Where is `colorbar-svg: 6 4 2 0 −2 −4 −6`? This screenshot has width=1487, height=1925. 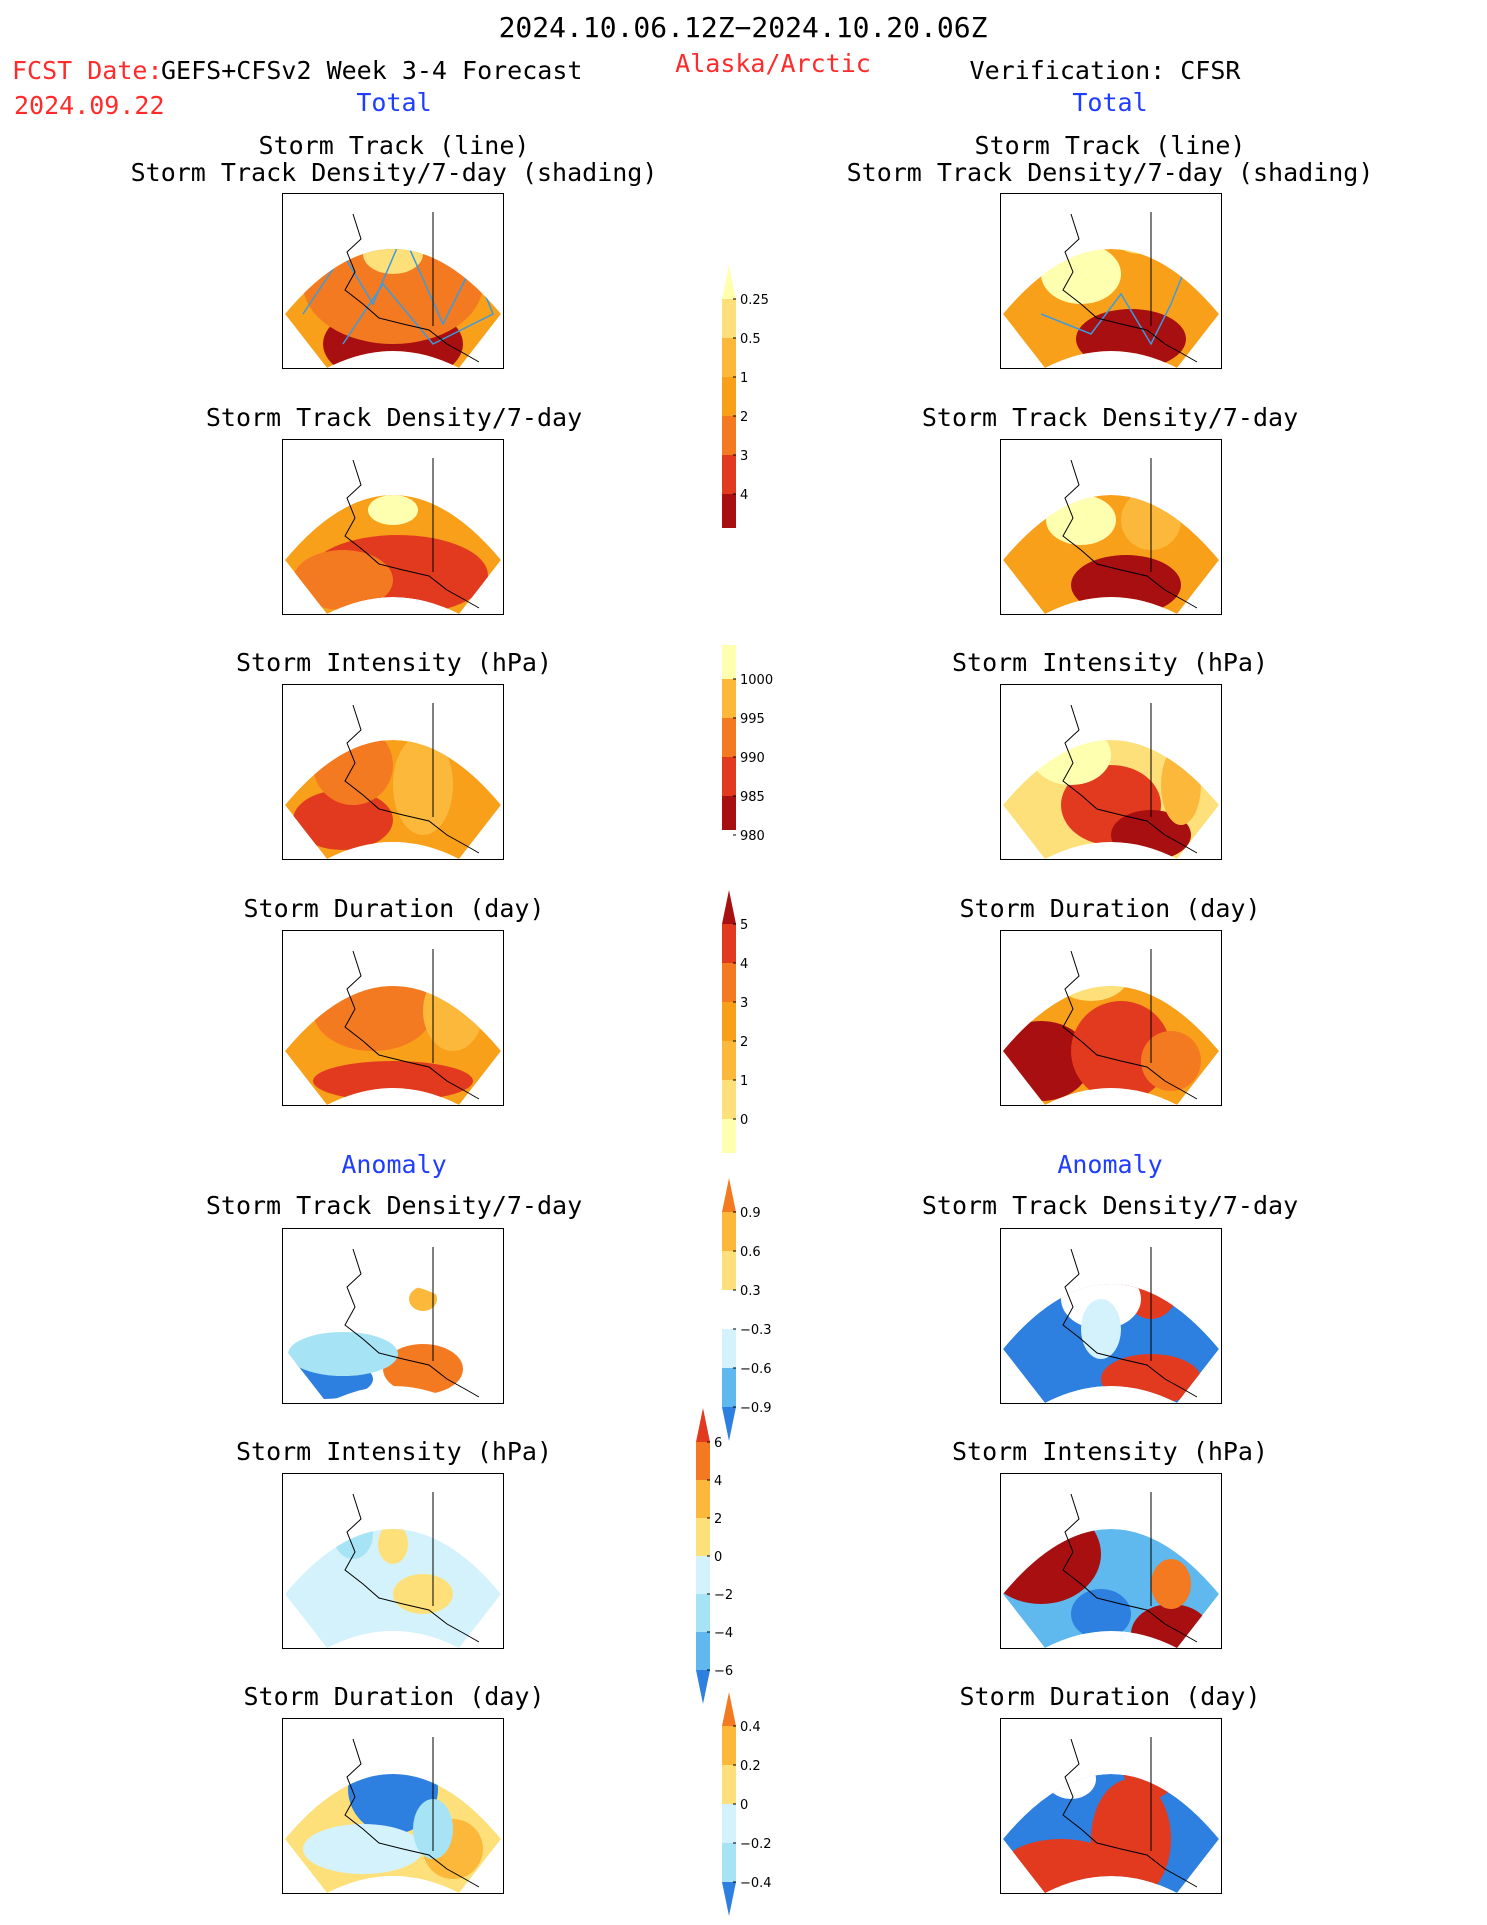 colorbar-svg: 6 4 2 0 −2 −4 −6 is located at coordinates (714, 1556).